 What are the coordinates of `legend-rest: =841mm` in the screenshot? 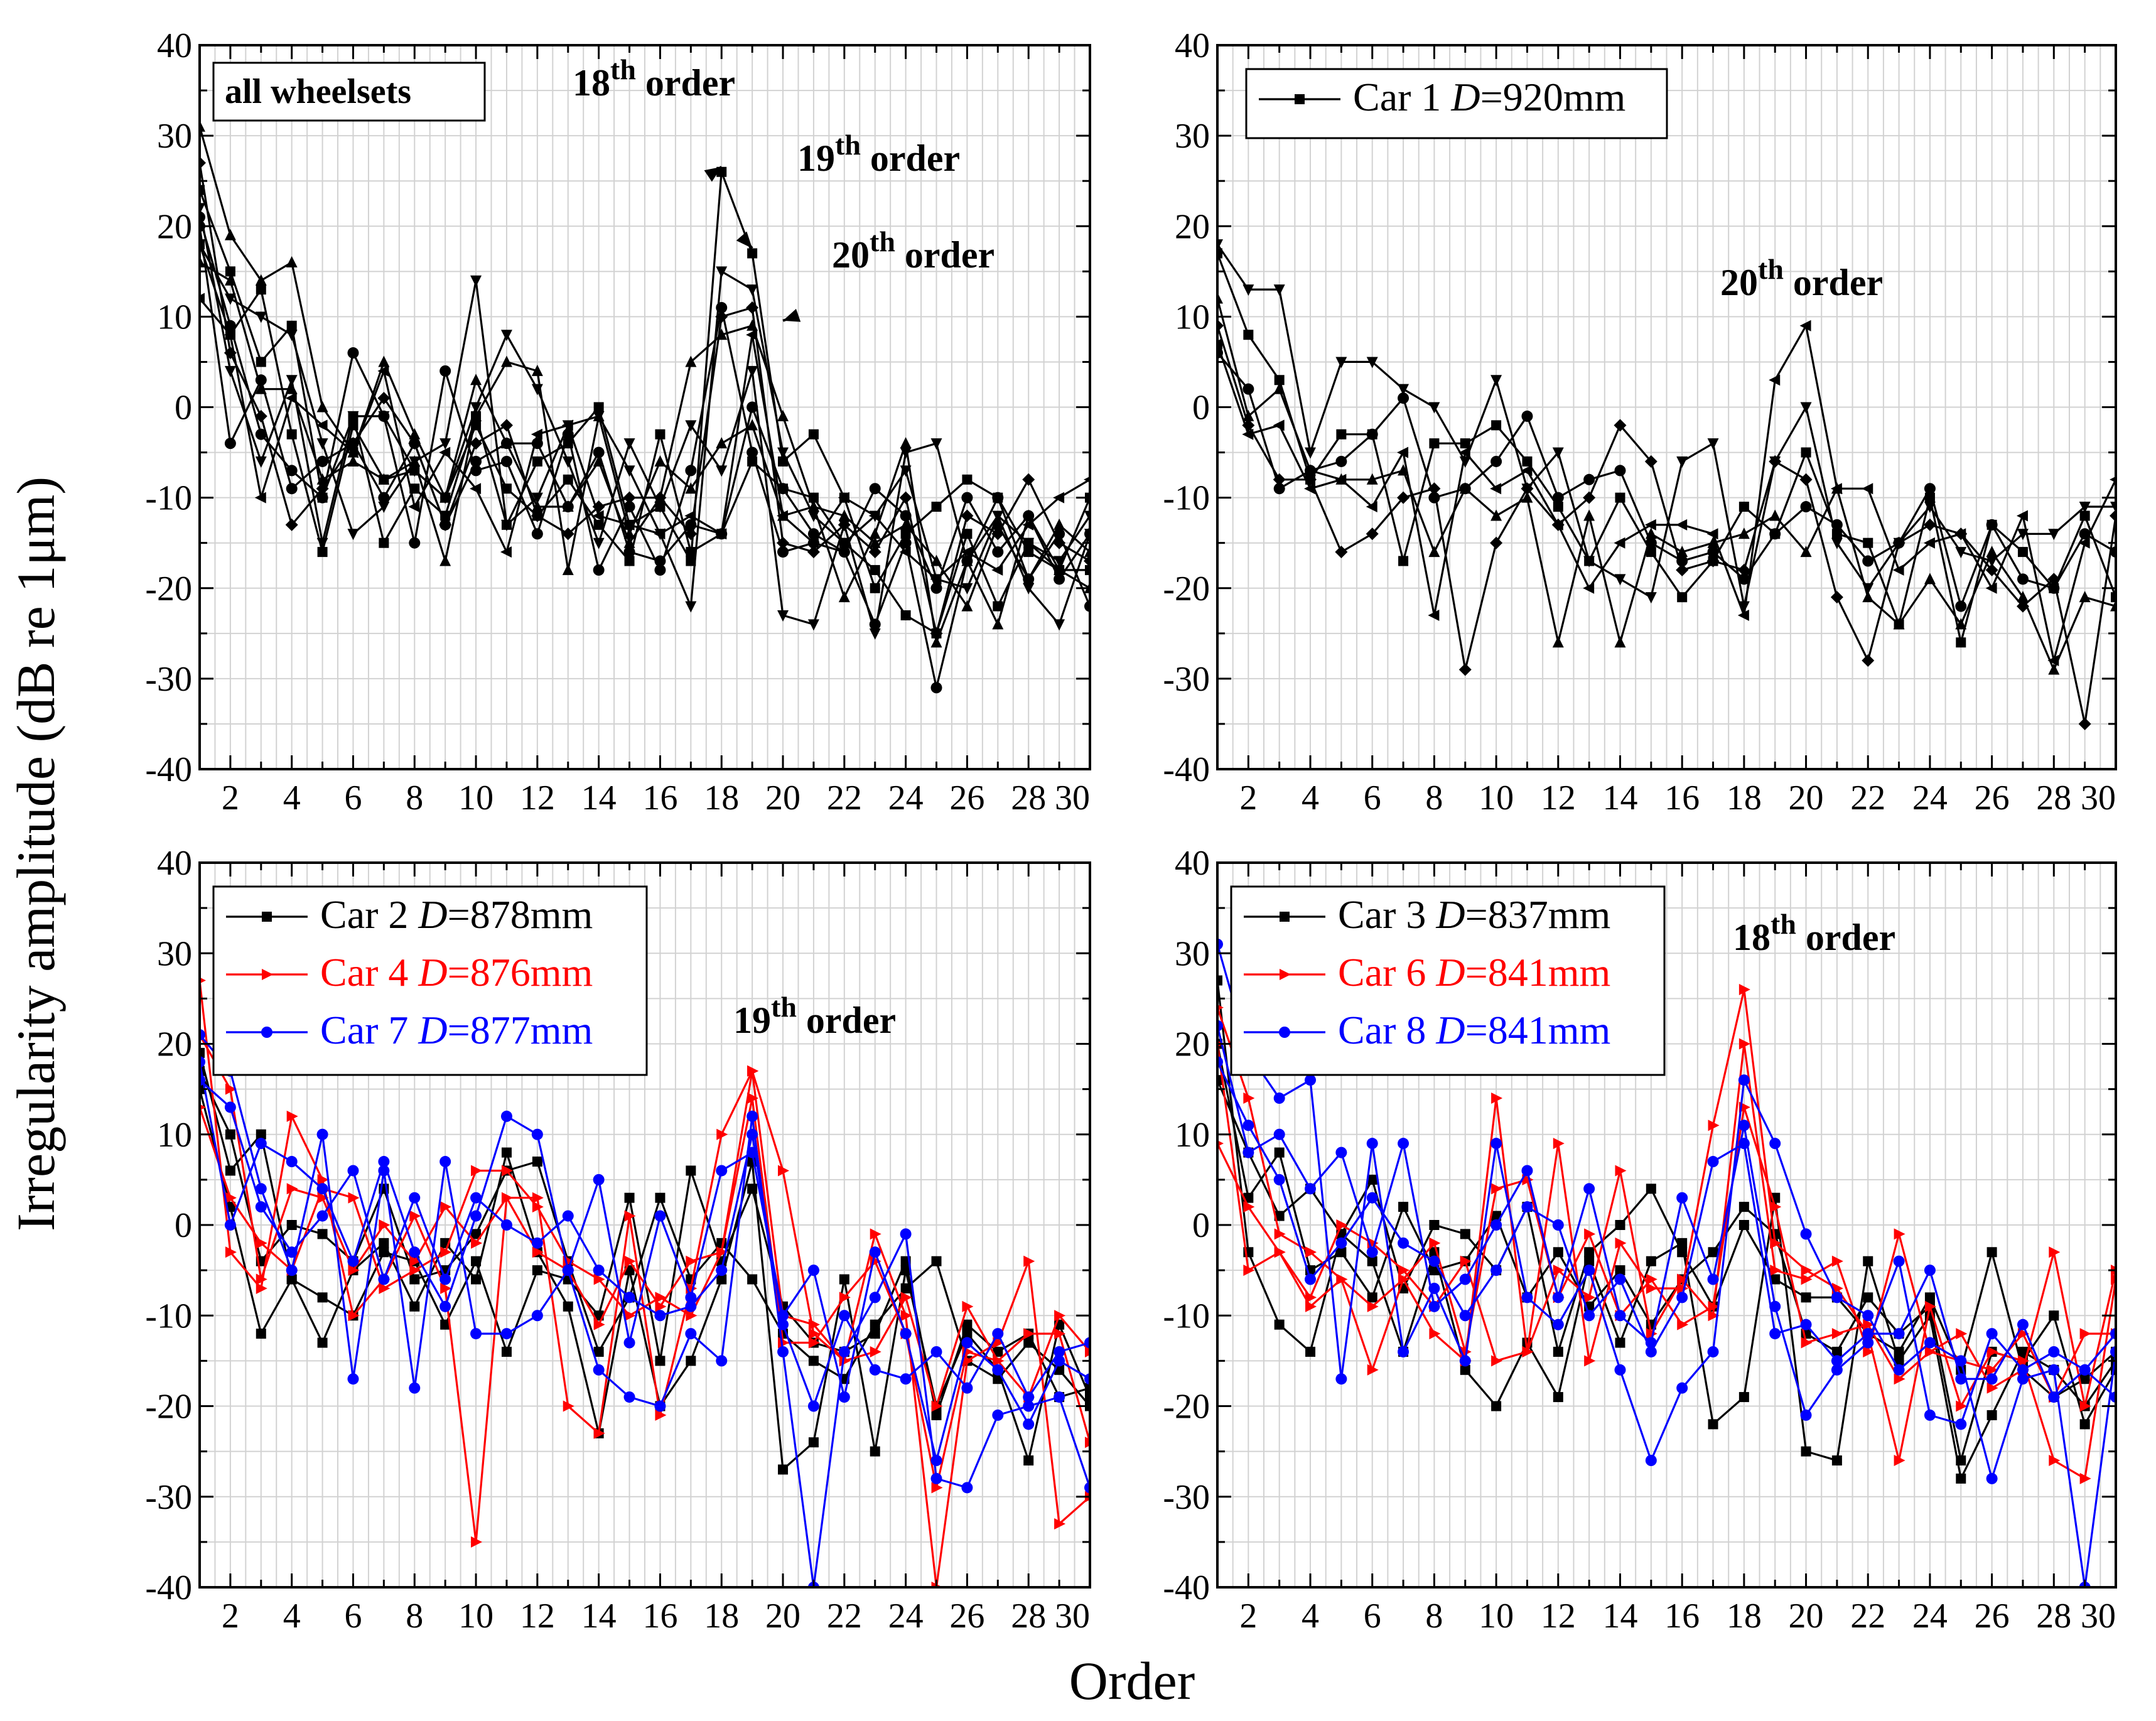 It's located at (1538, 972).